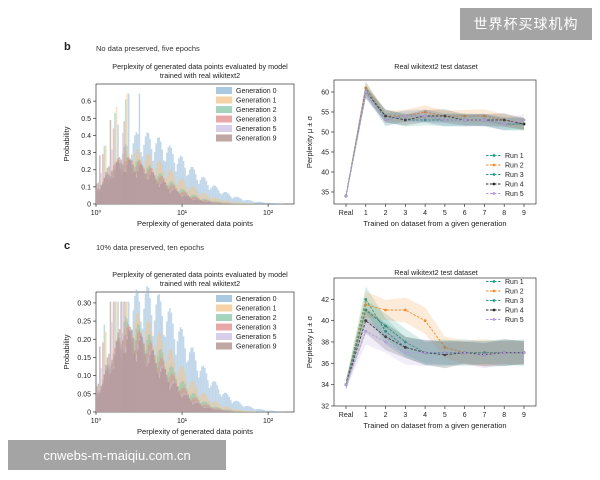  I want to click on legend-entry: Generation 9, so click(256, 347).